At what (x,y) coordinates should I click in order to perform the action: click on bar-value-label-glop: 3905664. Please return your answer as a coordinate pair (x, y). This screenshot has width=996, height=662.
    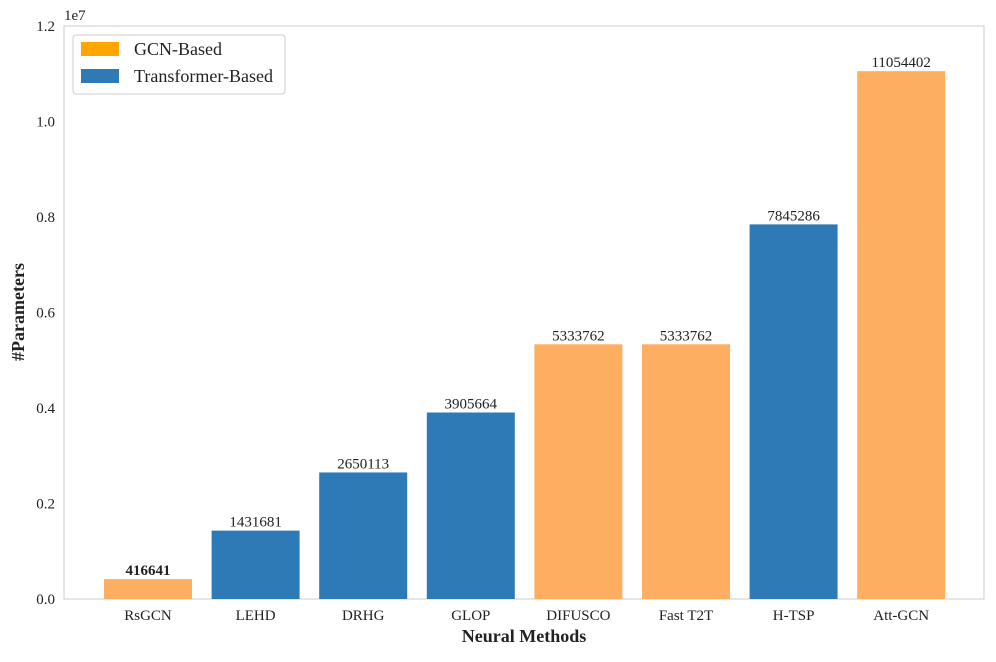
    Looking at the image, I should click on (471, 405).